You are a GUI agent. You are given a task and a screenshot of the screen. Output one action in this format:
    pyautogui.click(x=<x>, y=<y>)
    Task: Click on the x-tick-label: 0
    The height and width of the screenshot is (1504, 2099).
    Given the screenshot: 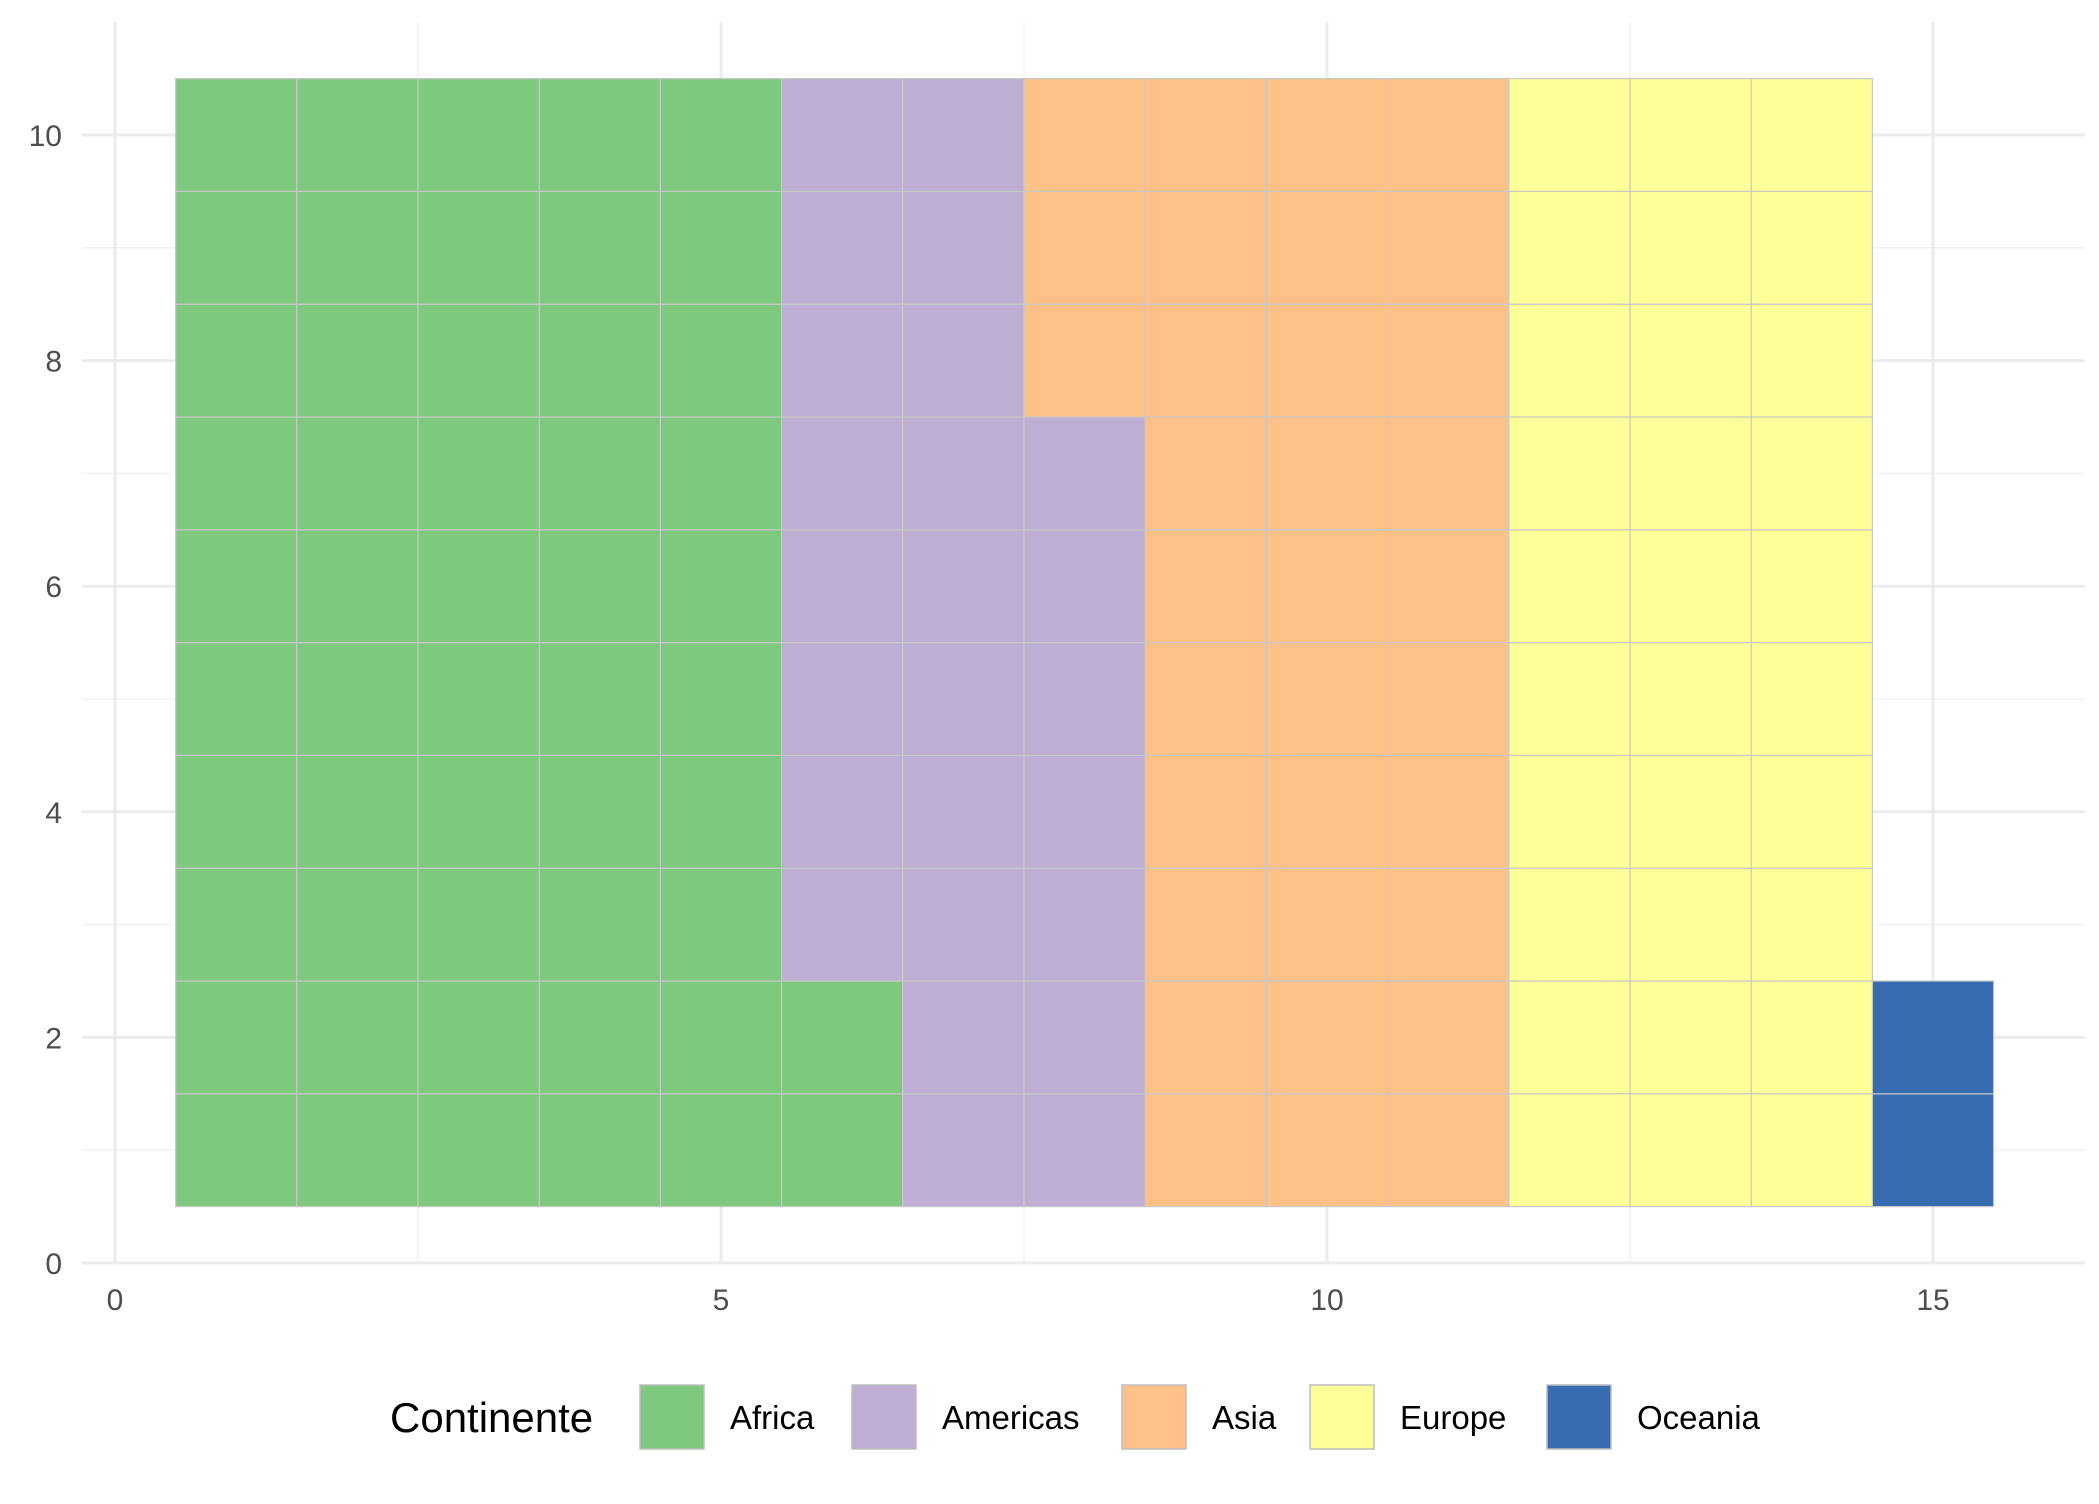 What is the action you would take?
    pyautogui.click(x=115, y=1300)
    